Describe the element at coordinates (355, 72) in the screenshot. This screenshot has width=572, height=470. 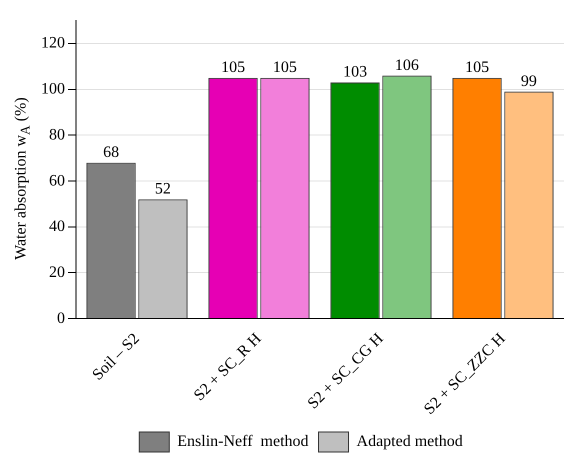
I see `data-label: 103` at that location.